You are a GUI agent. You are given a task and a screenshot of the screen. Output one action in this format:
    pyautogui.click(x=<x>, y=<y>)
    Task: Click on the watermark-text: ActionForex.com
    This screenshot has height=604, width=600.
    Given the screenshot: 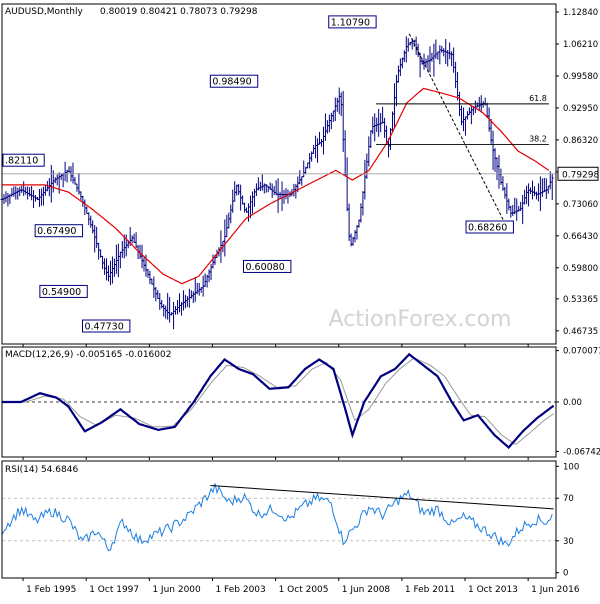 What is the action you would take?
    pyautogui.click(x=420, y=319)
    